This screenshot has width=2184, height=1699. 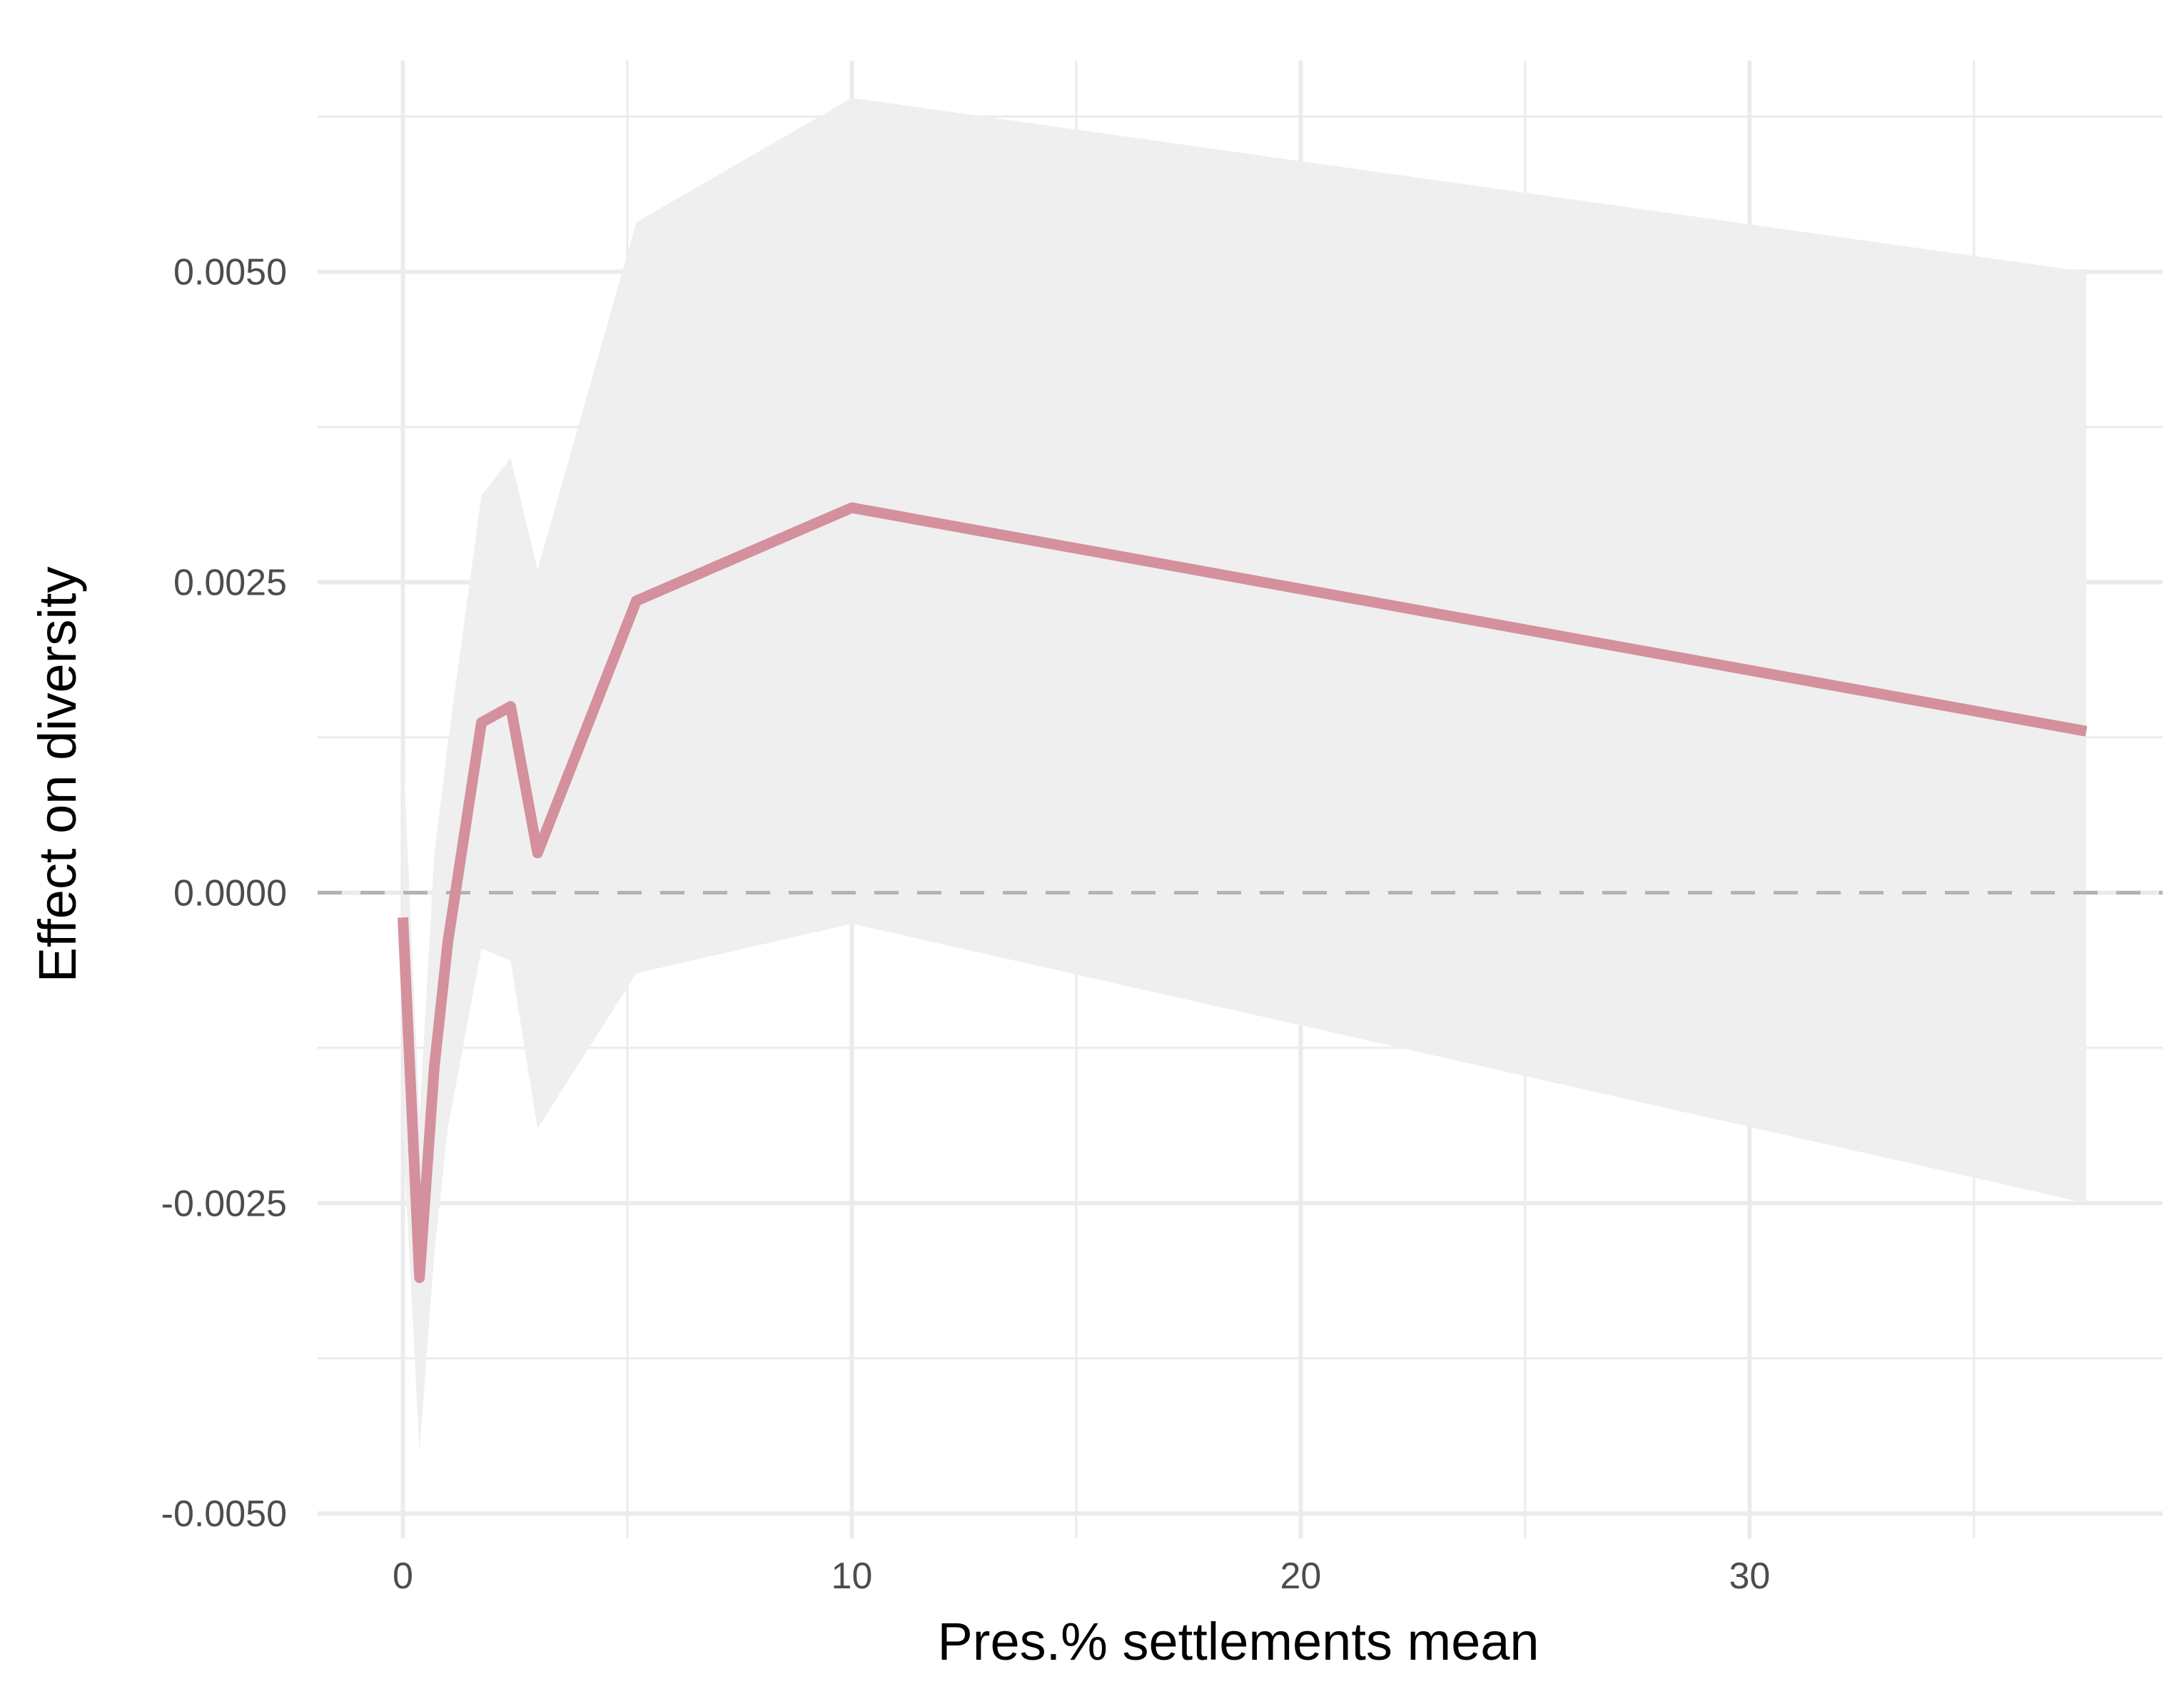 I want to click on y-tick-label: 0.0000, so click(x=230, y=893).